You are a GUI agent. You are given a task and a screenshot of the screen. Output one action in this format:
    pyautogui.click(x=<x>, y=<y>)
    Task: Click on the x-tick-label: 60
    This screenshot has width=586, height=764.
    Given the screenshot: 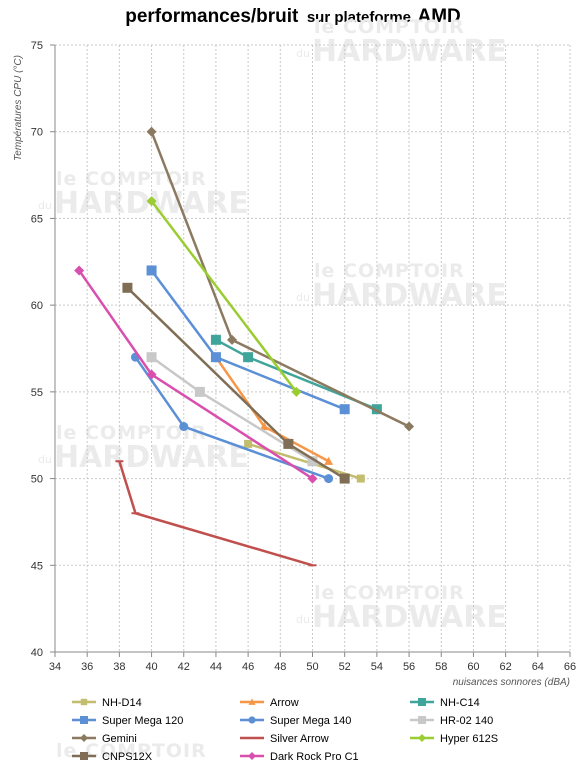 What is the action you would take?
    pyautogui.click(x=473, y=667)
    